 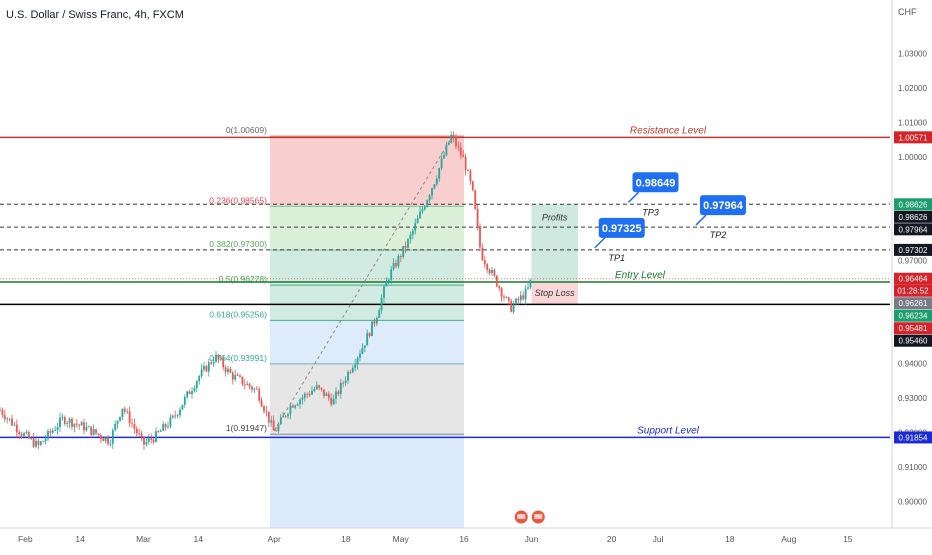 What do you see at coordinates (912, 467) in the screenshot?
I see `price-axis-tick: 0.91000` at bounding box center [912, 467].